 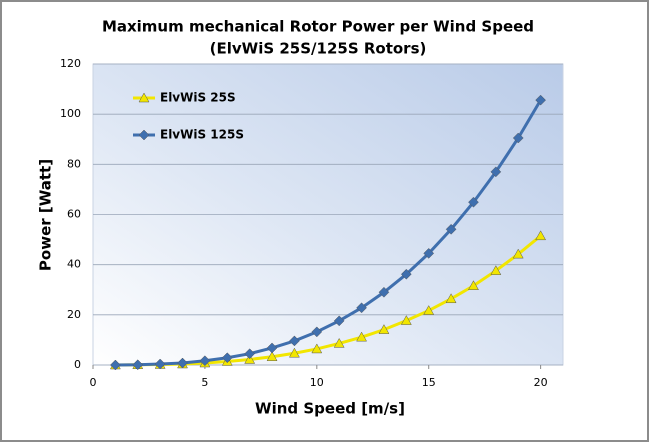 I want to click on x-tick-label: 20, so click(x=541, y=382).